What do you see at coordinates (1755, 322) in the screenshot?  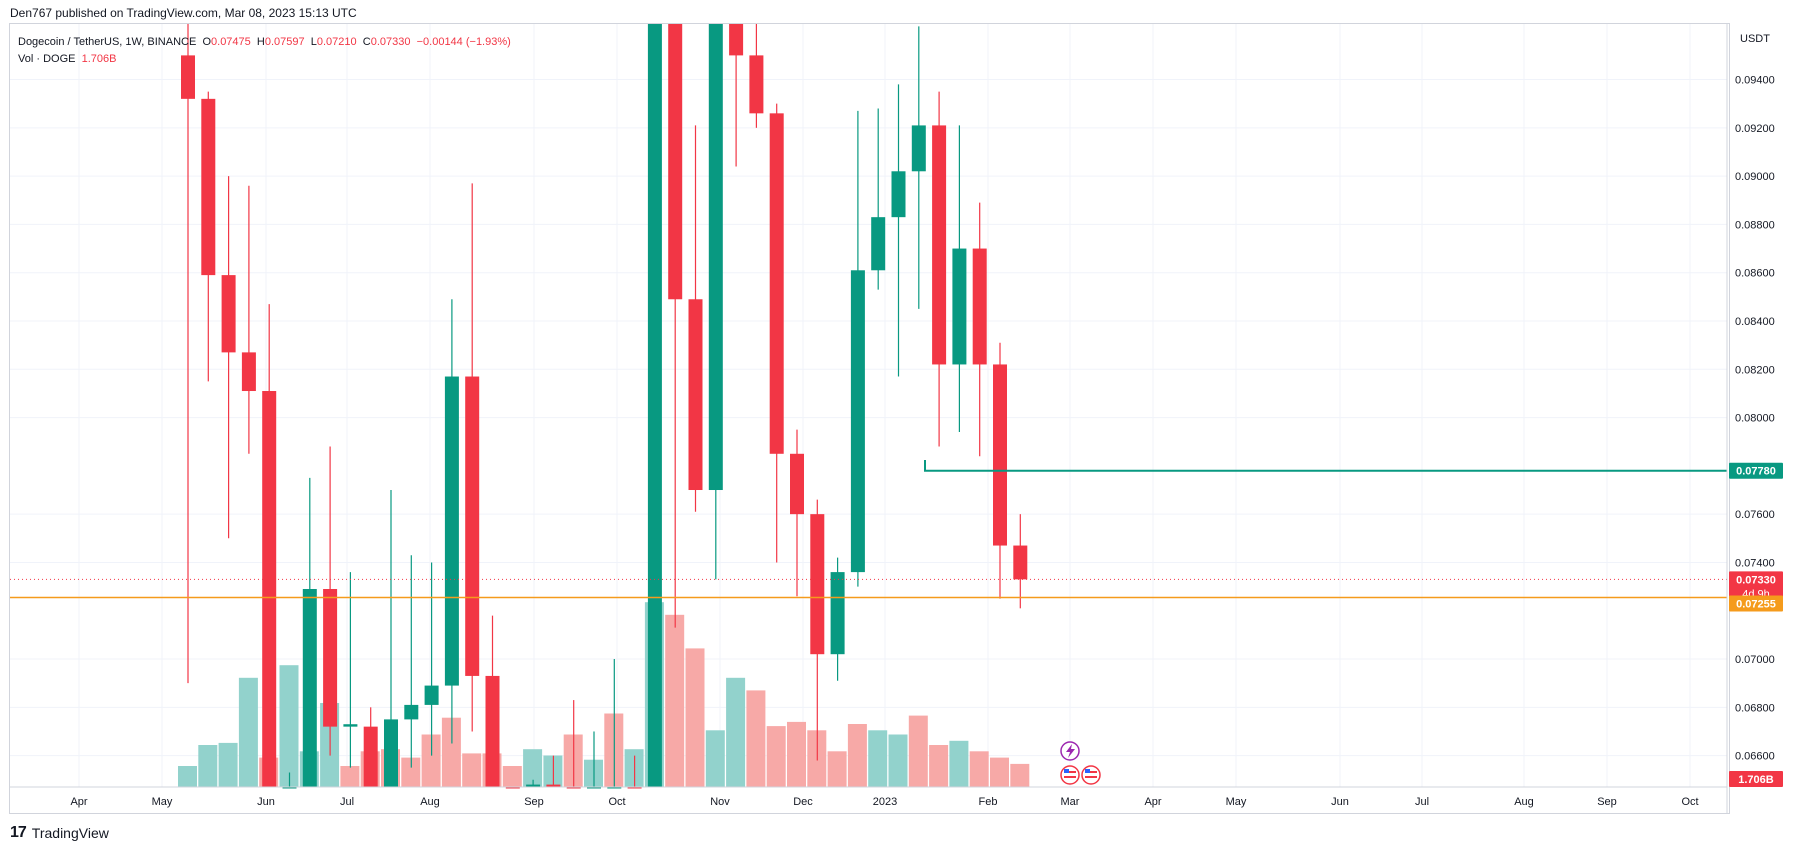 I see `y-tick-label: 0.08400` at bounding box center [1755, 322].